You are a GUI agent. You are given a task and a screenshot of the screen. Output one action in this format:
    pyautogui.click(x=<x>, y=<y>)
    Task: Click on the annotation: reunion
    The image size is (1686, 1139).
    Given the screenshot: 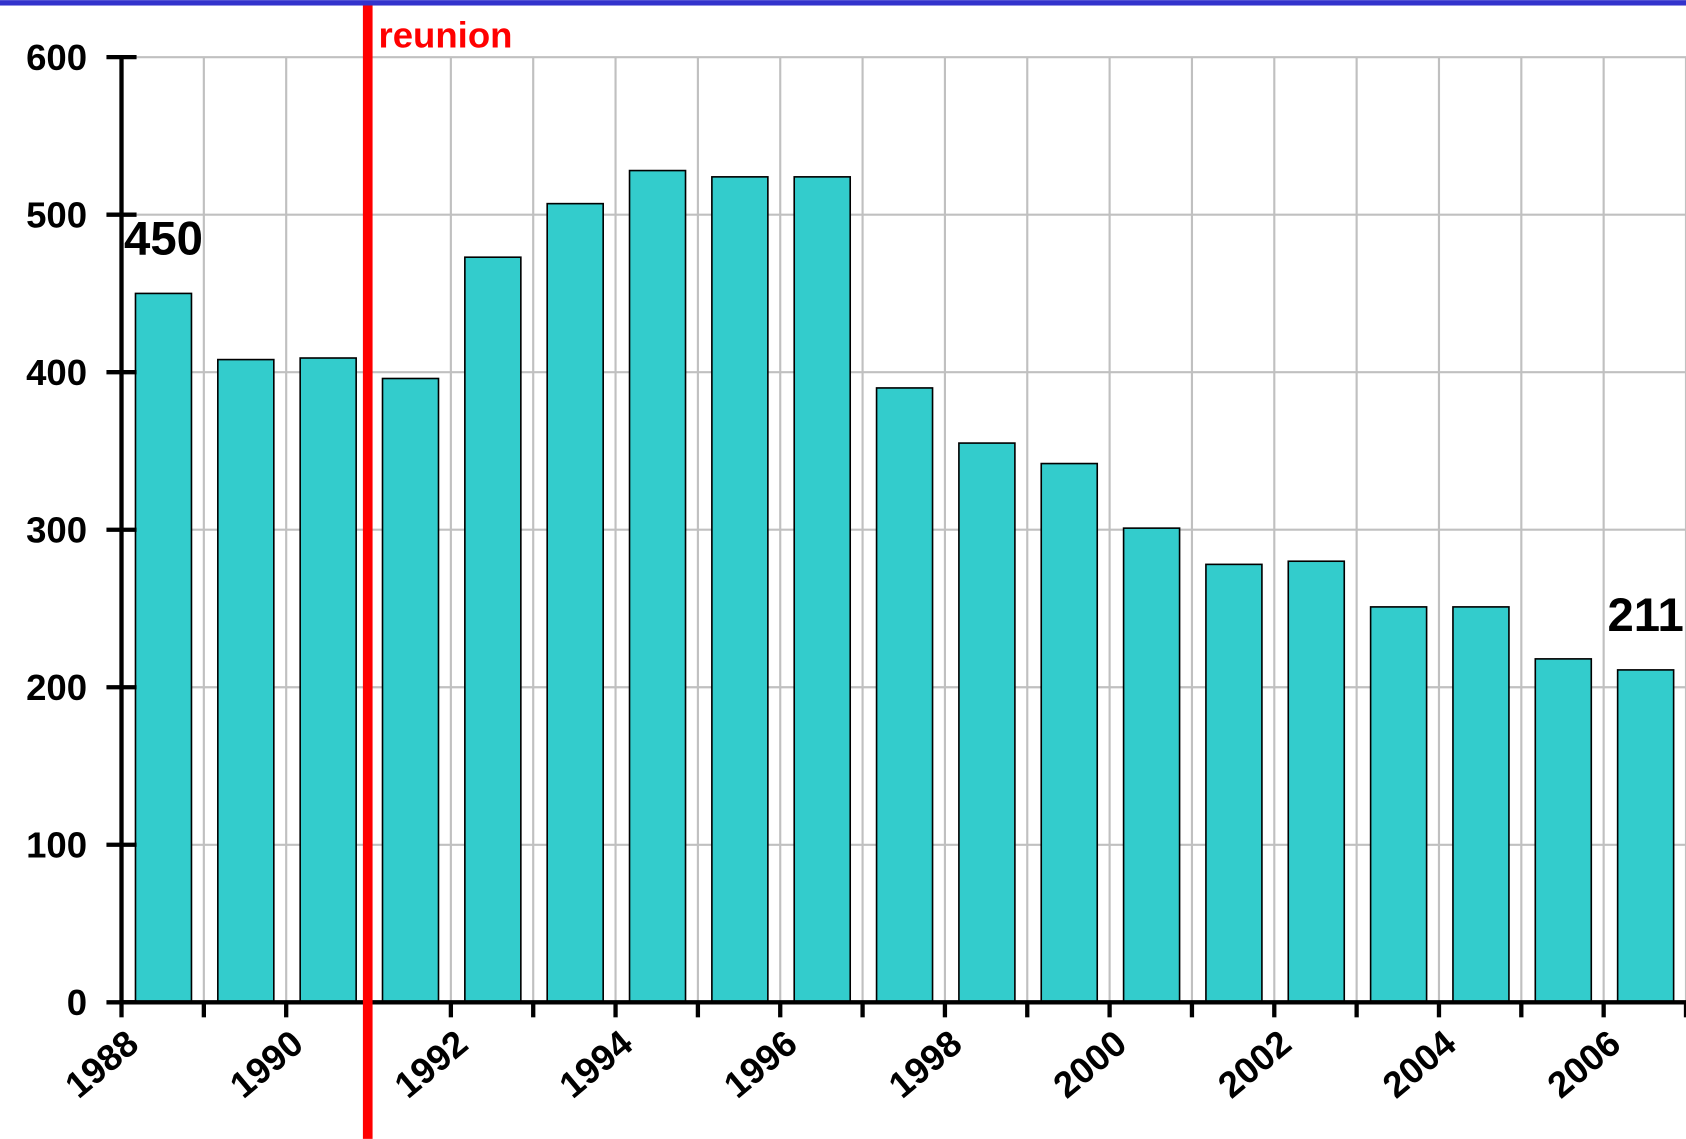 What is the action you would take?
    pyautogui.click(x=445, y=34)
    